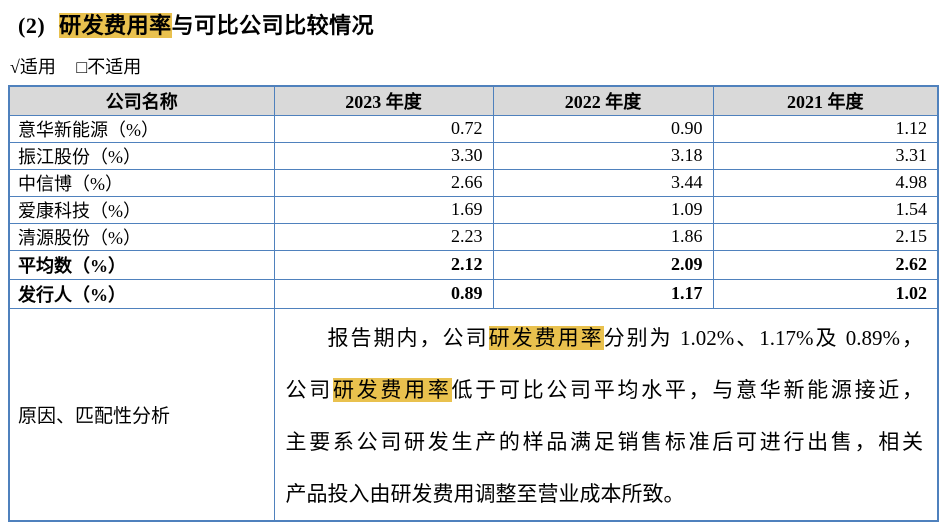 The image size is (945, 525). What do you see at coordinates (309, 389) in the screenshot?
I see `text-run: 公司` at bounding box center [309, 389].